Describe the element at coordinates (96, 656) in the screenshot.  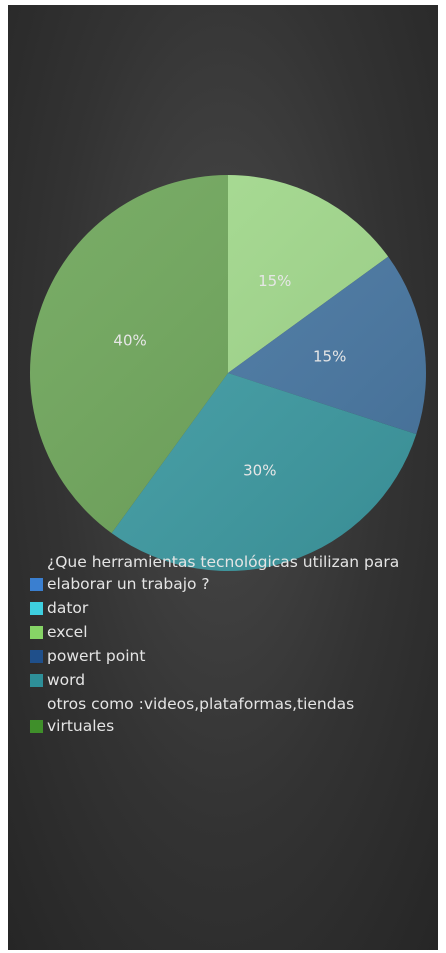
I see `legend-label: powert point` at that location.